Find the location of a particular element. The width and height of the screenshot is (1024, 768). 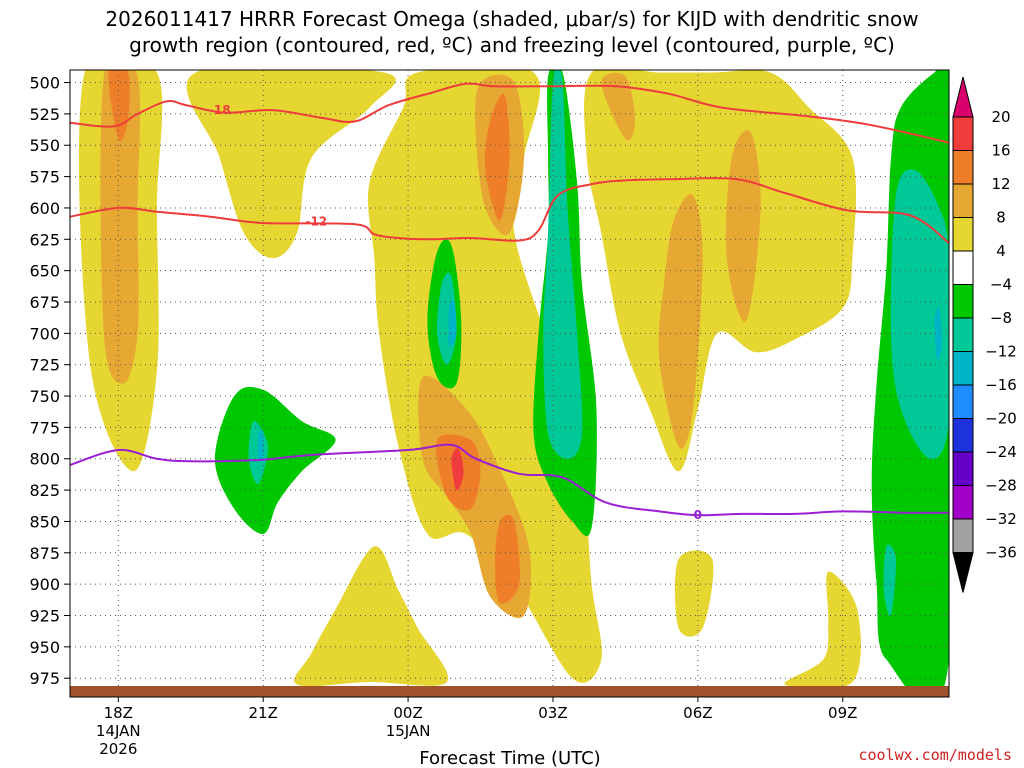

omega-region--8-26 is located at coordinates (890, 580).